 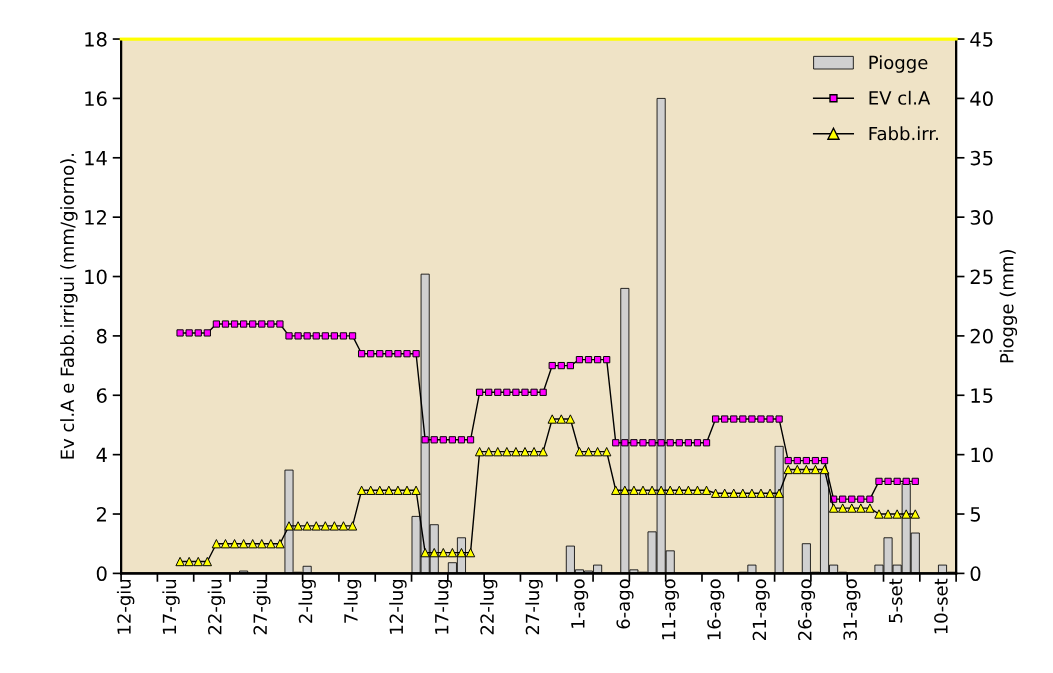 I want to click on y2-axis-title: Piogge (mm), so click(x=1008, y=306).